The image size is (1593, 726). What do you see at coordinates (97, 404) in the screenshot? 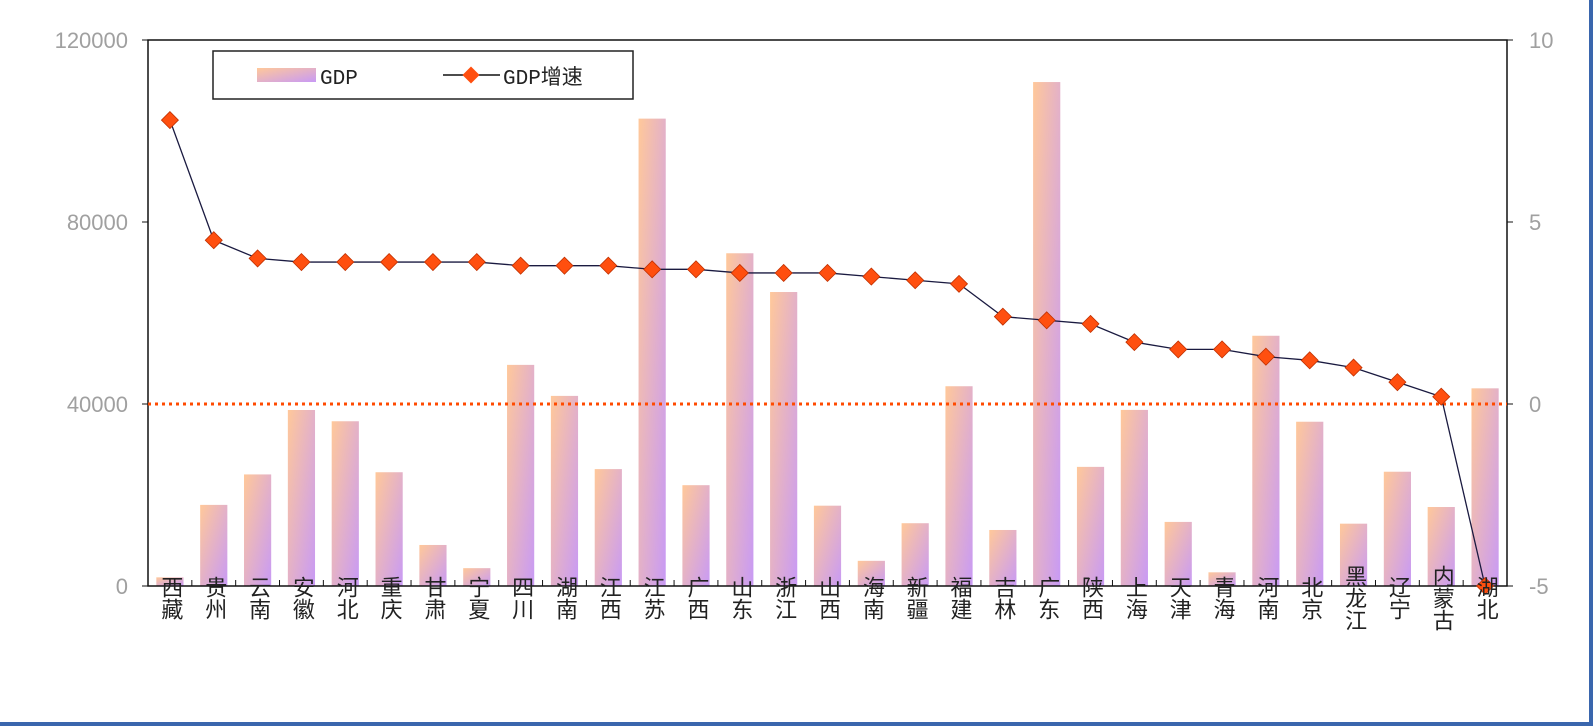
I see `left-tick-label: 40000` at bounding box center [97, 404].